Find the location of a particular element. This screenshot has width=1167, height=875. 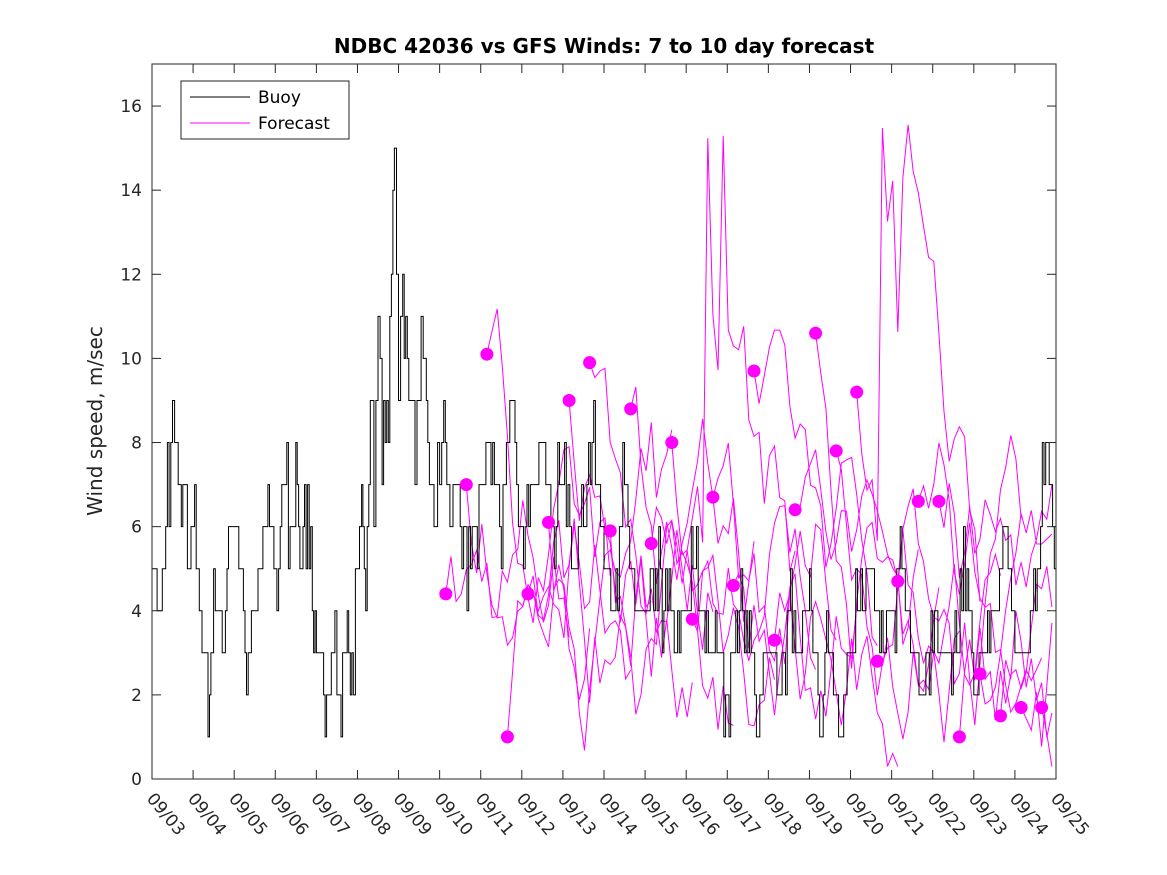

y-tick-label: 12 is located at coordinates (131, 275).